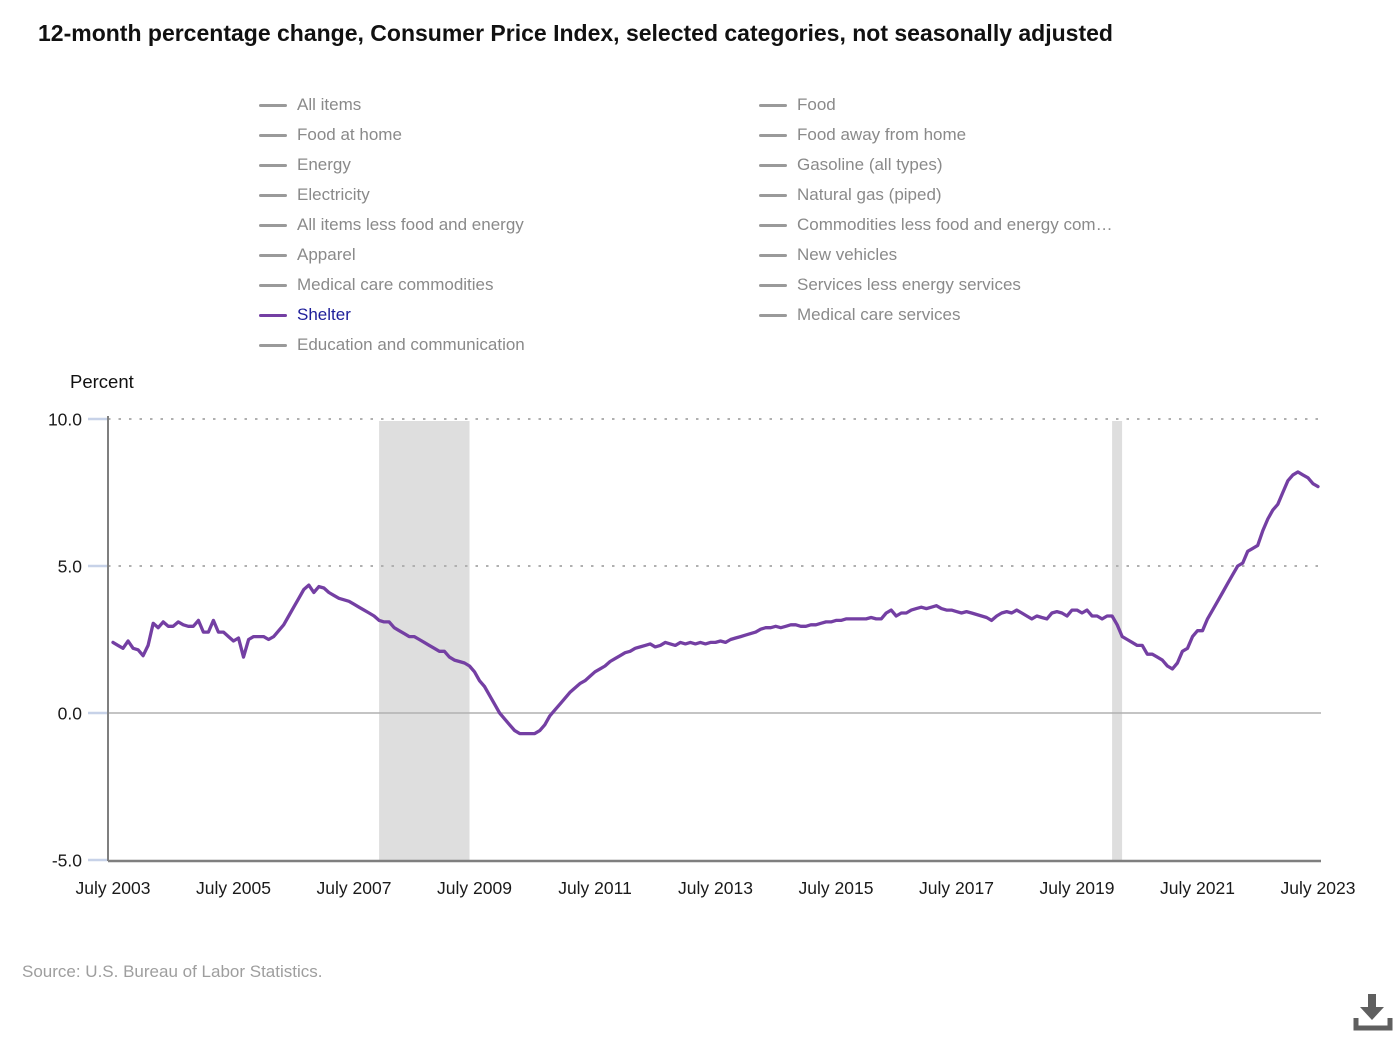 This screenshot has width=1400, height=1040. What do you see at coordinates (847, 254) in the screenshot?
I see `legend-label: New vehicles` at bounding box center [847, 254].